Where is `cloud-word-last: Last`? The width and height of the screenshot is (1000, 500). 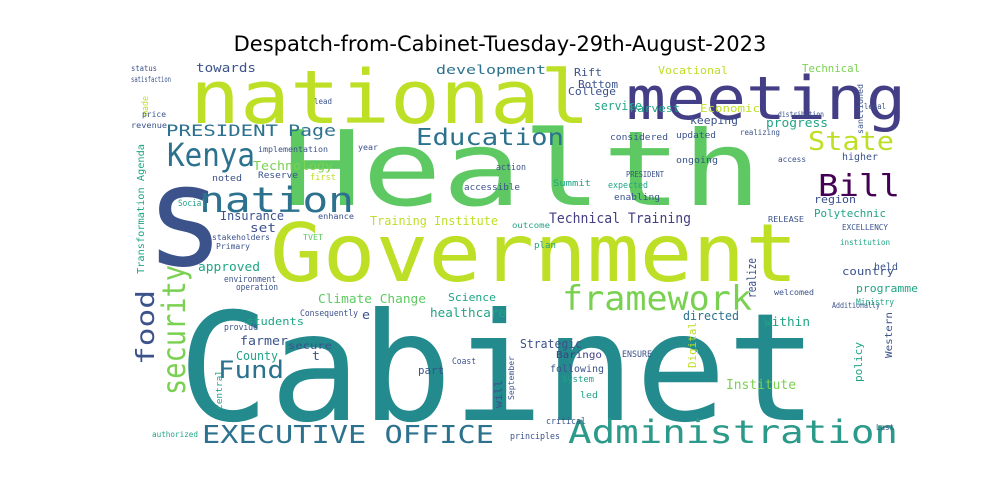 cloud-word-last: Last is located at coordinates (885, 427).